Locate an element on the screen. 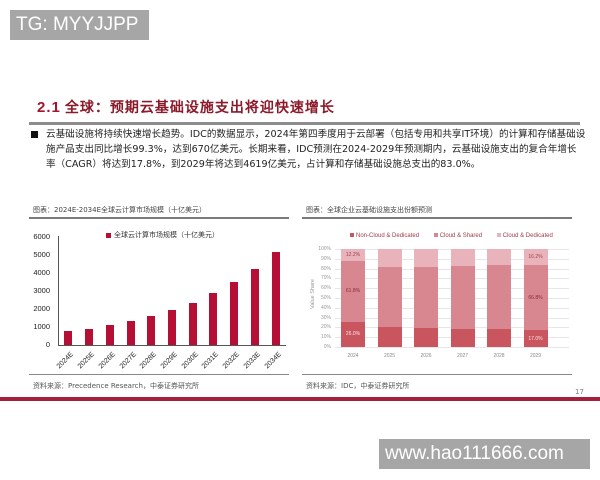  x-tick: 2025 is located at coordinates (389, 356).